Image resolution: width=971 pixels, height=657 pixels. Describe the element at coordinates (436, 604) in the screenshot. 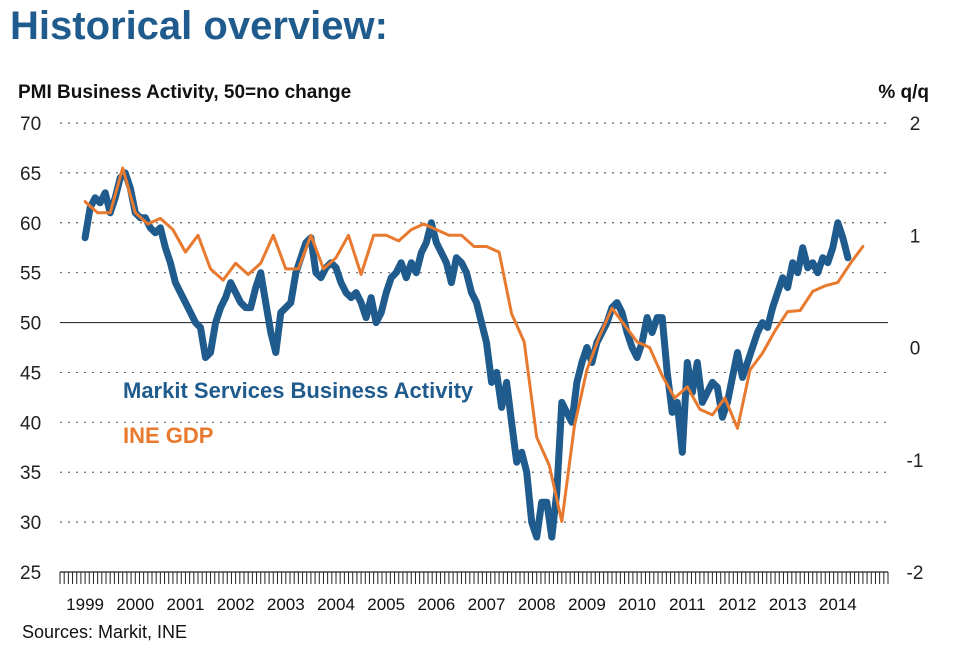

I see `x-tick-label: 2006` at that location.